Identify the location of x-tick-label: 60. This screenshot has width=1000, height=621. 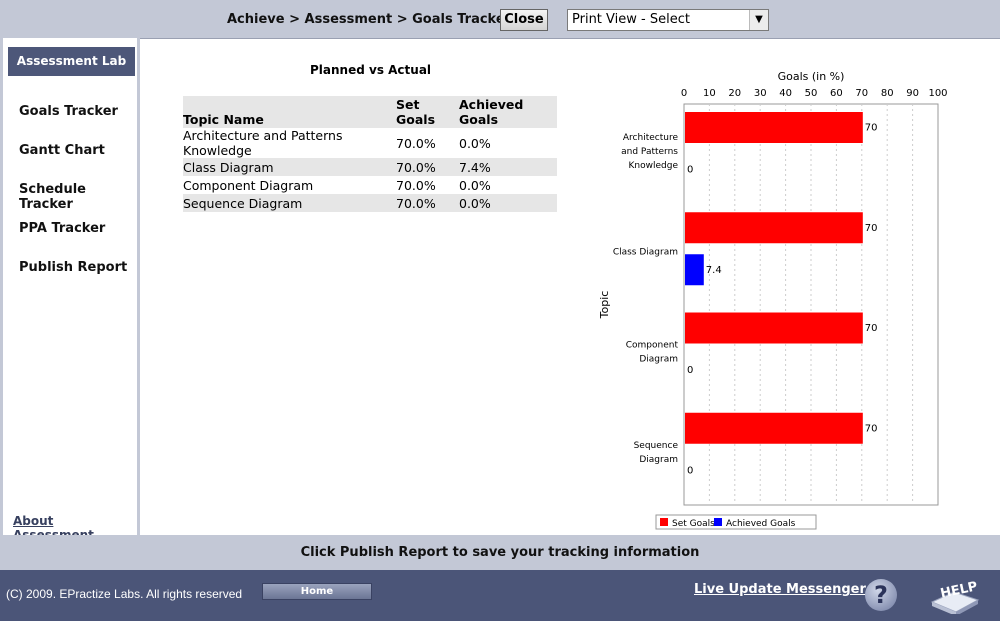
(836, 93).